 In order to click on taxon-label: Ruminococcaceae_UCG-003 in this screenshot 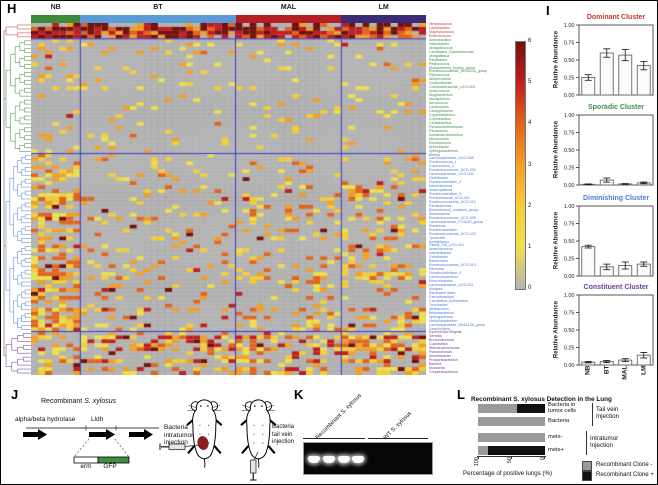, I will do `click(452, 233)`.